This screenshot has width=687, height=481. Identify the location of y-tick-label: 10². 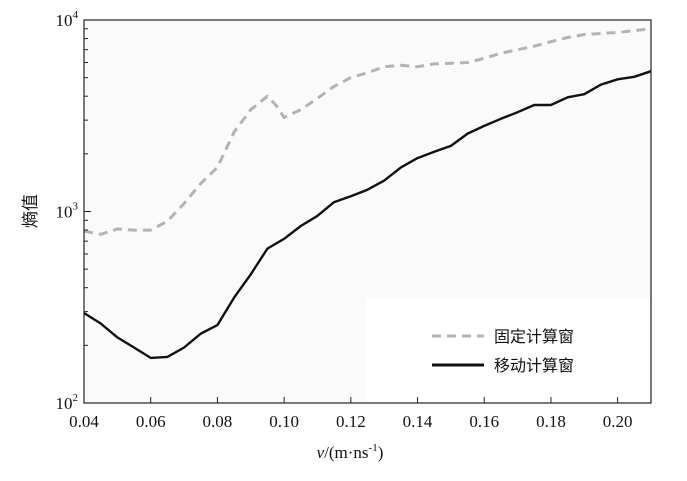
(67, 402).